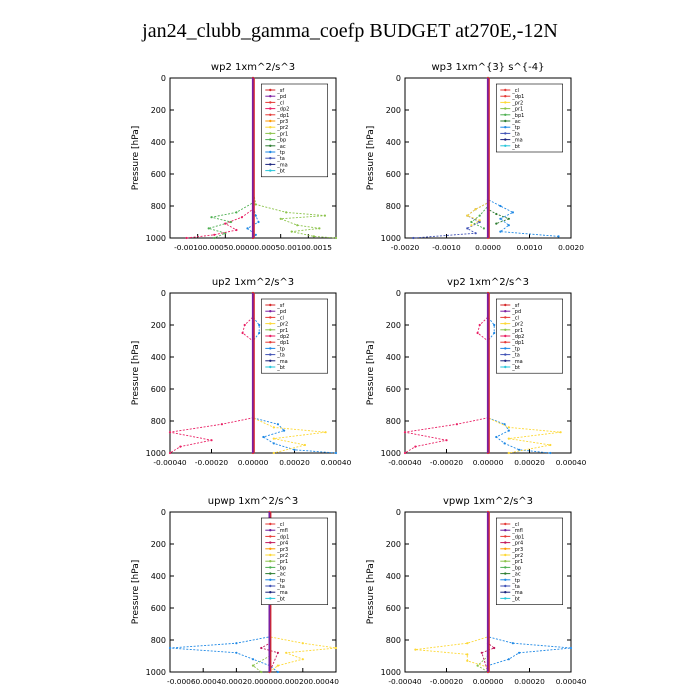 The width and height of the screenshot is (700, 700). What do you see at coordinates (452, 592) in the screenshot?
I see `series-line_pr2` at bounding box center [452, 592].